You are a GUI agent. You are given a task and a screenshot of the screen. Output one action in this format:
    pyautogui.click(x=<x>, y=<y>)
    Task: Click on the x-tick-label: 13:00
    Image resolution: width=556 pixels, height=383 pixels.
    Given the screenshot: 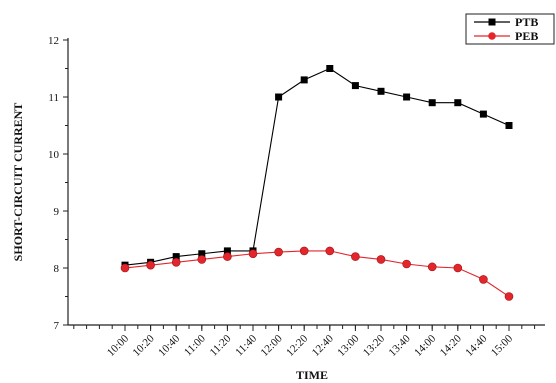 What is the action you would take?
    pyautogui.click(x=348, y=345)
    